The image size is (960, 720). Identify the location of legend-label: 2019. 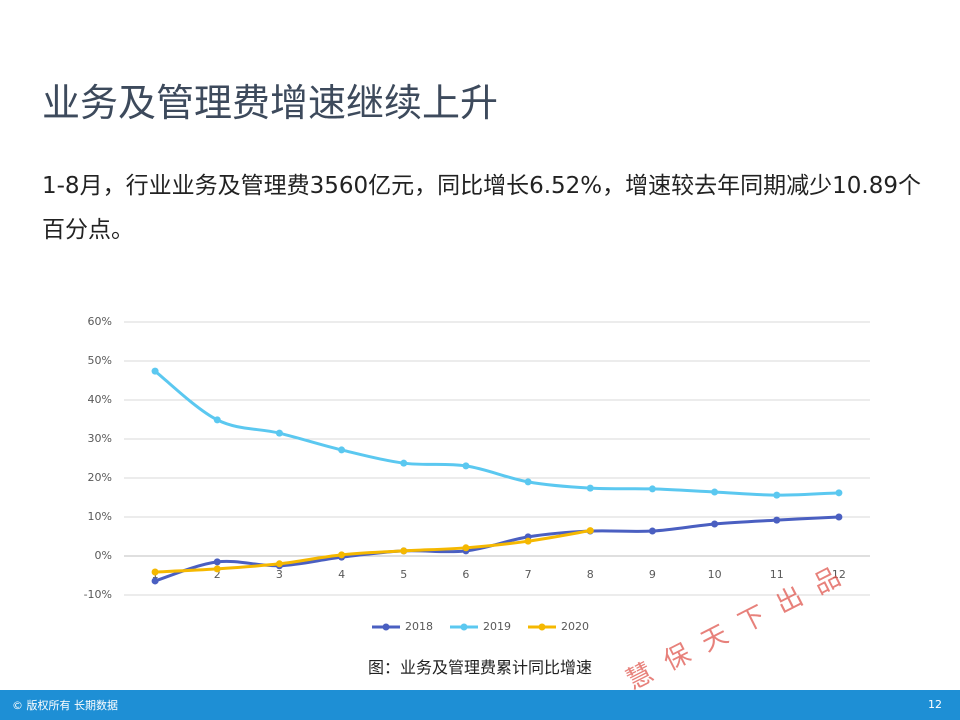
(497, 626).